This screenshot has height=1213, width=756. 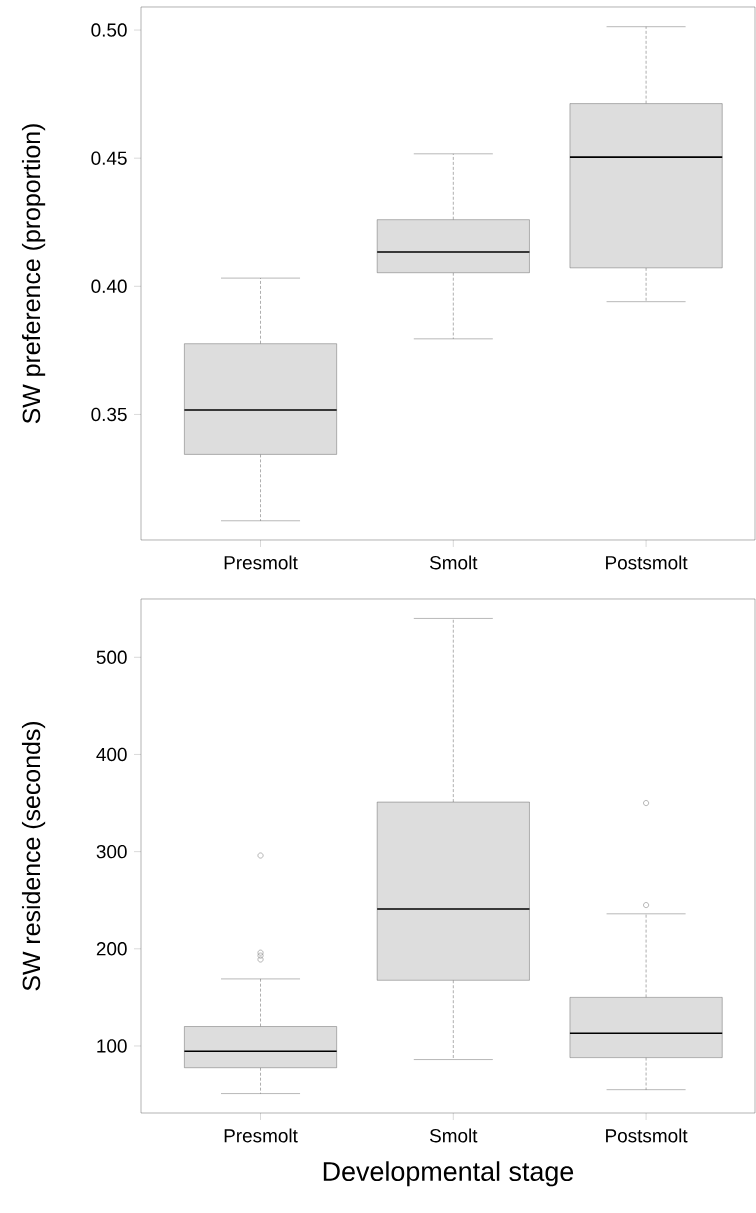 I want to click on y-tick-label: 200, so click(x=111, y=949).